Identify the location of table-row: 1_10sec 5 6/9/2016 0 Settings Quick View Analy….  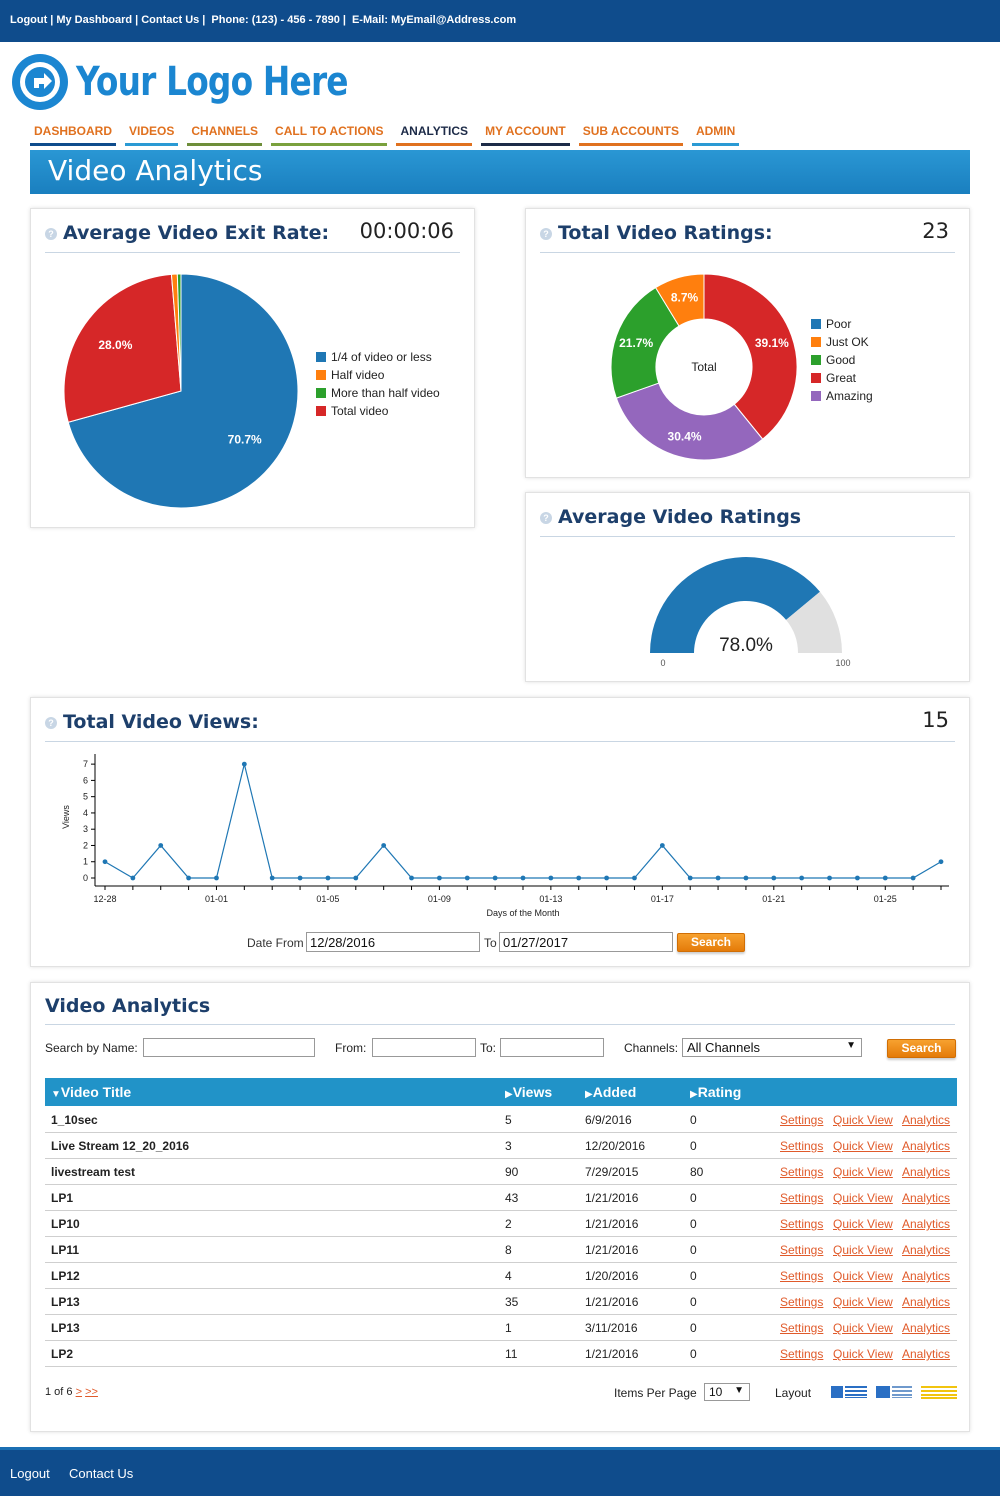
(501, 1120).